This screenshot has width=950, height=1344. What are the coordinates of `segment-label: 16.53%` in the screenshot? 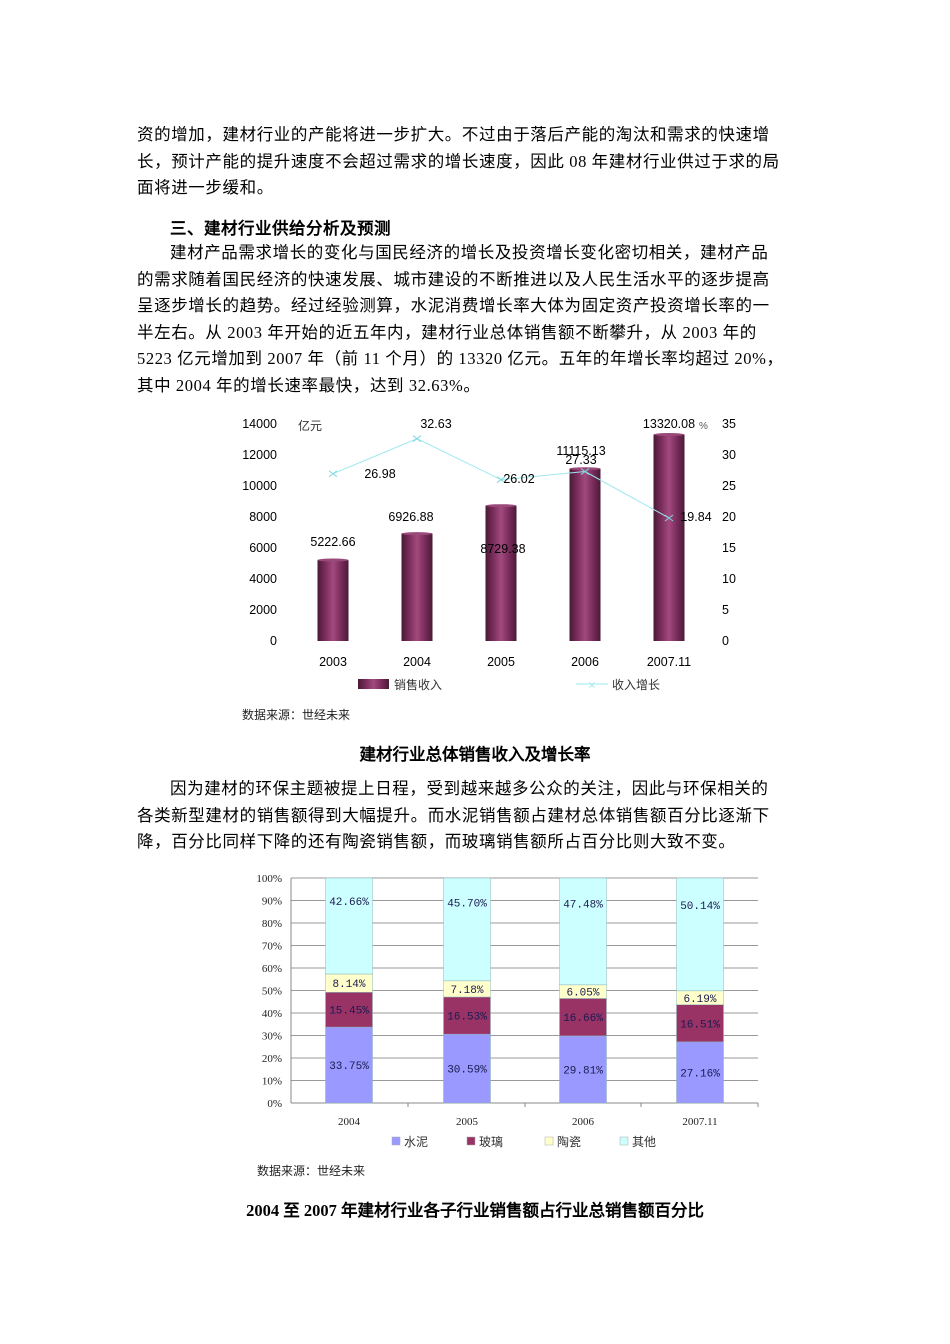 It's located at (467, 1018).